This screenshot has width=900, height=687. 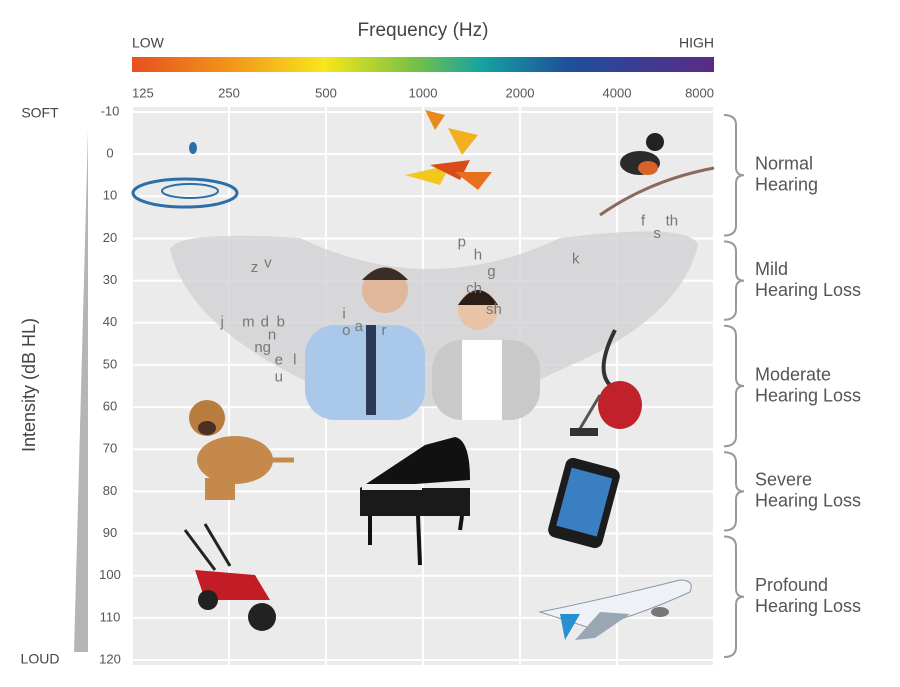 What do you see at coordinates (110, 658) in the screenshot?
I see `y-tick-label: 120` at bounding box center [110, 658].